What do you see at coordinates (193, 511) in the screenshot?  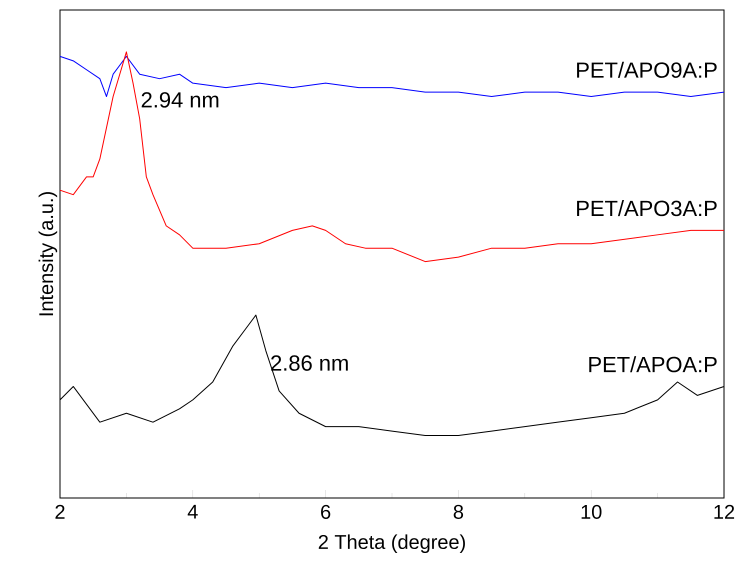 I see `x-tick-label: 4` at bounding box center [193, 511].